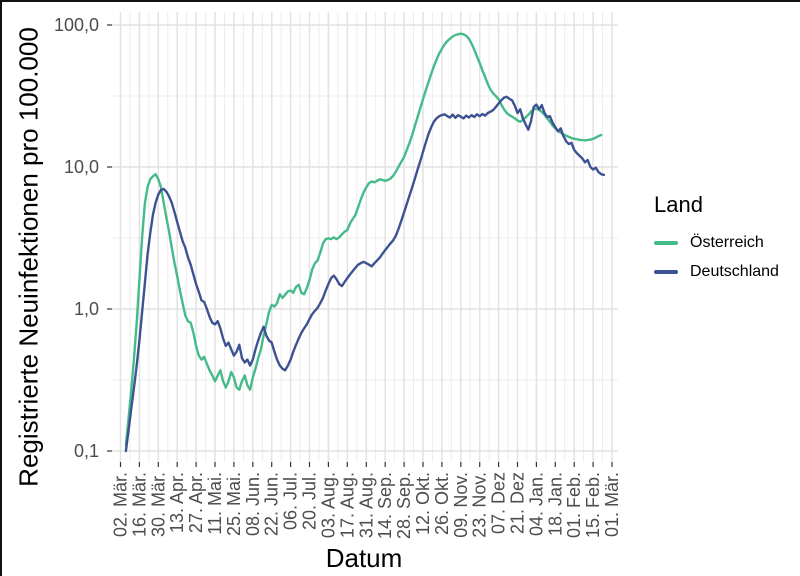 The image size is (800, 576). Describe the element at coordinates (139, 504) in the screenshot. I see `x-tick-label: 16. Mär.` at that location.